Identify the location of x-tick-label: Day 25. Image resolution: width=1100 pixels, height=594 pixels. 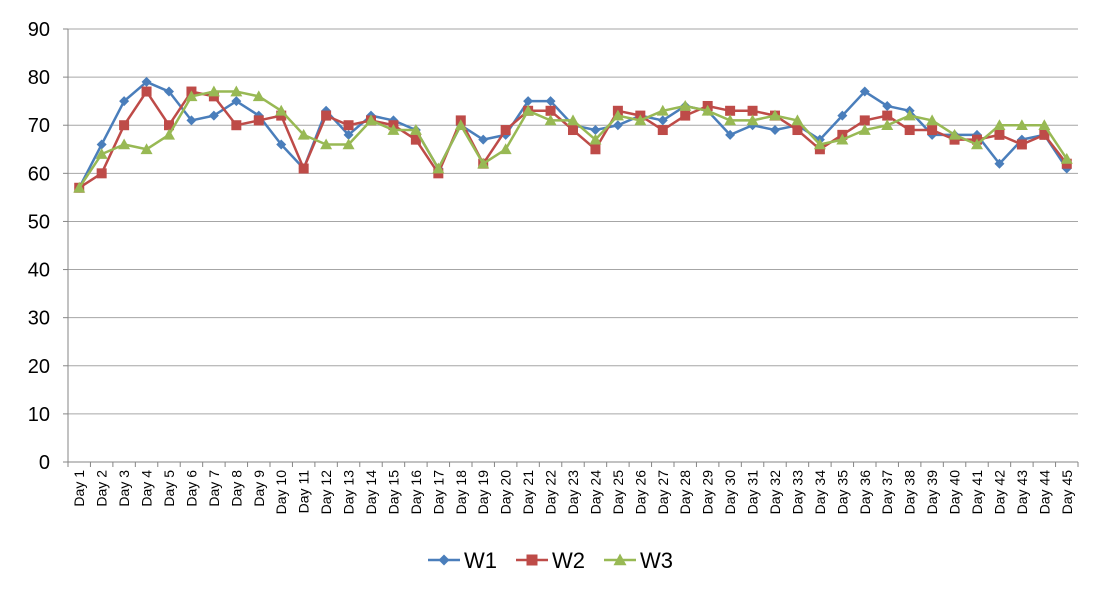
(618, 492).